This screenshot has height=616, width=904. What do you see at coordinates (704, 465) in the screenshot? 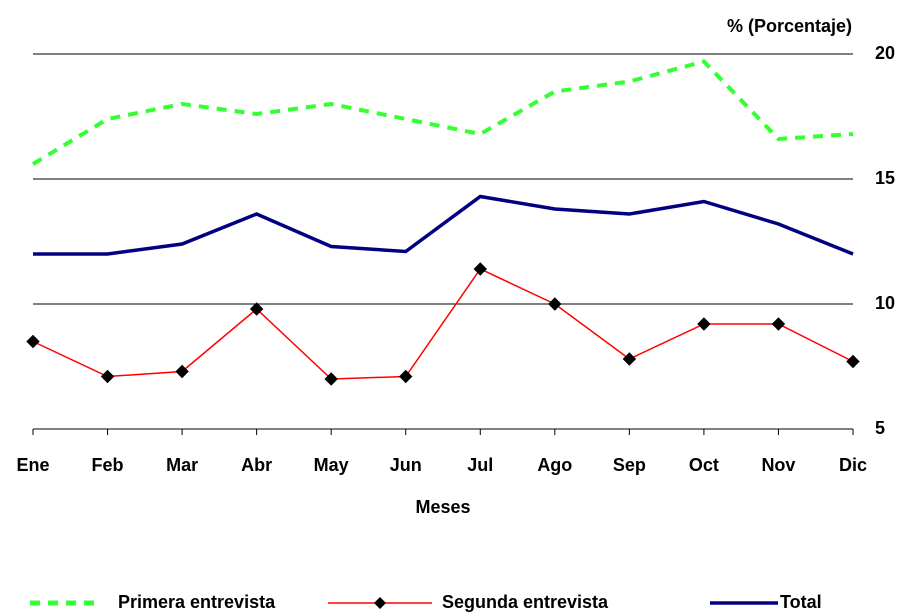
I see `x-tick-label: Oct` at bounding box center [704, 465].